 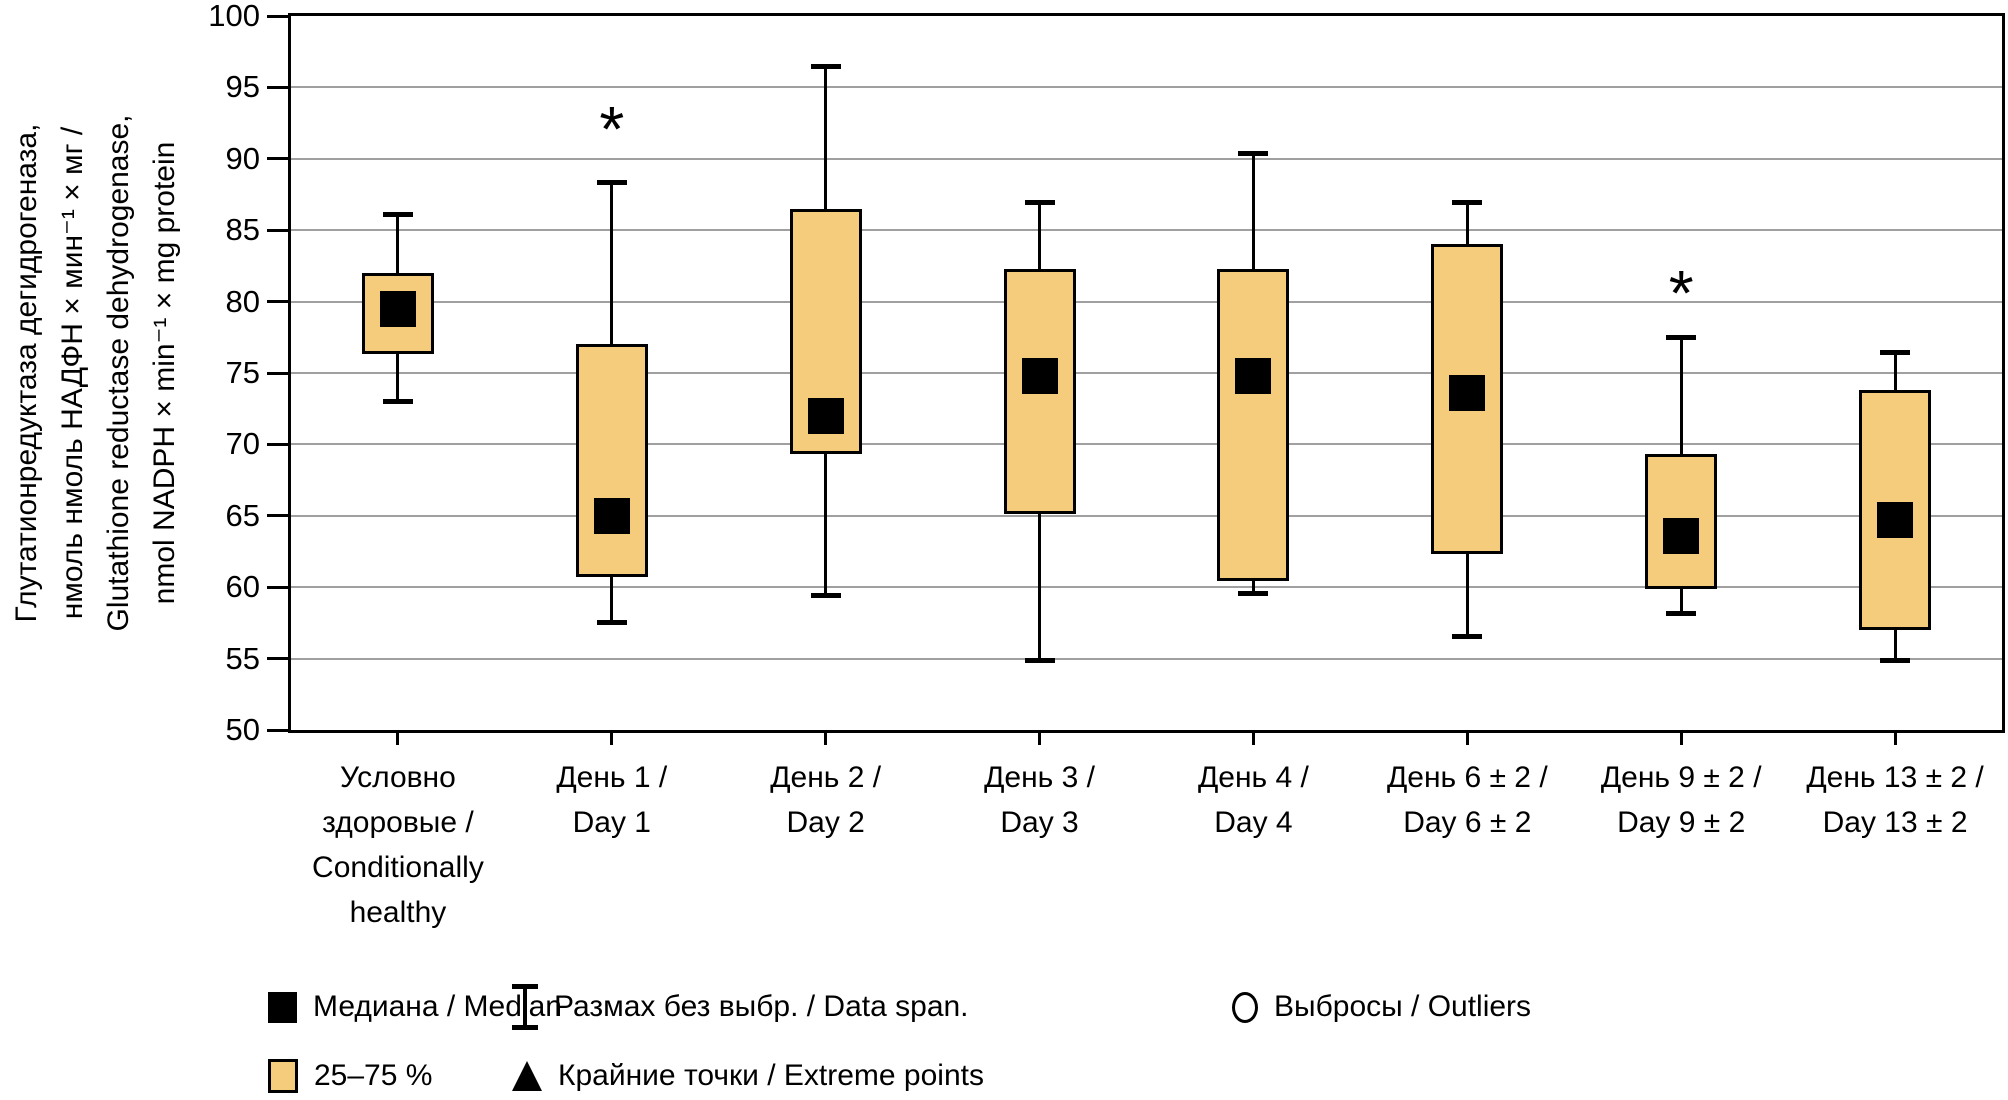 What do you see at coordinates (1253, 777) in the screenshot?
I see `x-category-label-line: День 4 /` at bounding box center [1253, 777].